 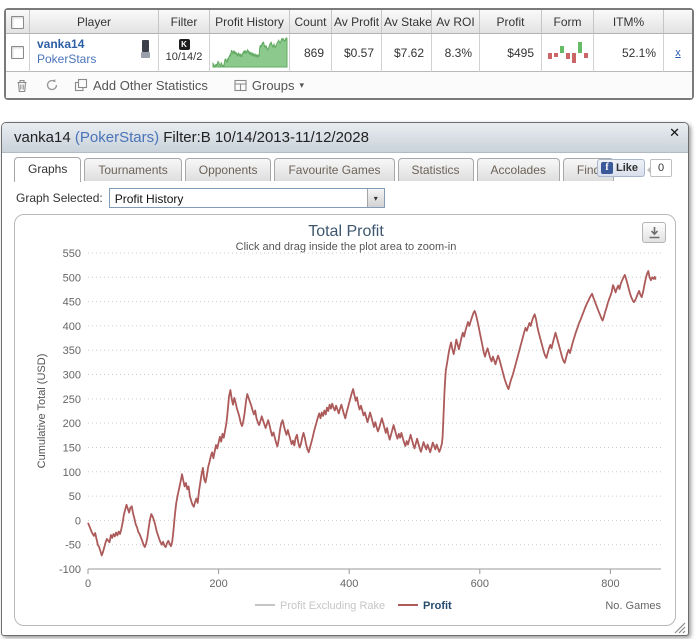 What do you see at coordinates (629, 22) in the screenshot?
I see `column-header-itm: ITM%` at bounding box center [629, 22].